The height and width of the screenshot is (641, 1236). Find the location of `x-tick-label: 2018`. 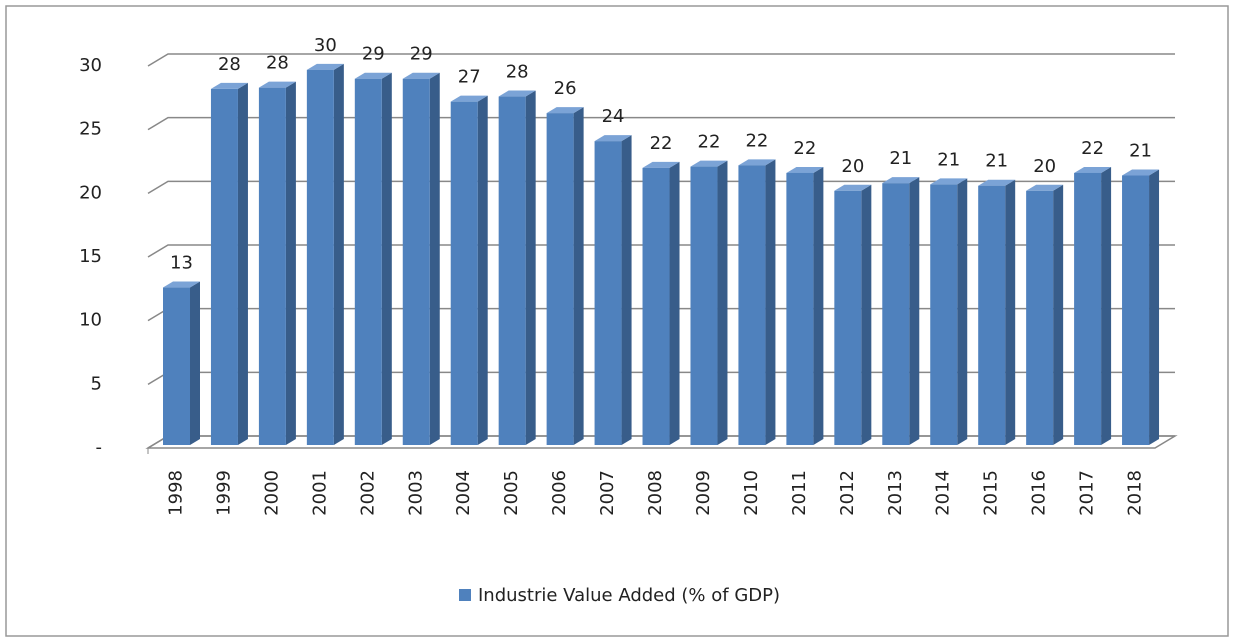

x-tick-label: 2018 is located at coordinates (1135, 493).